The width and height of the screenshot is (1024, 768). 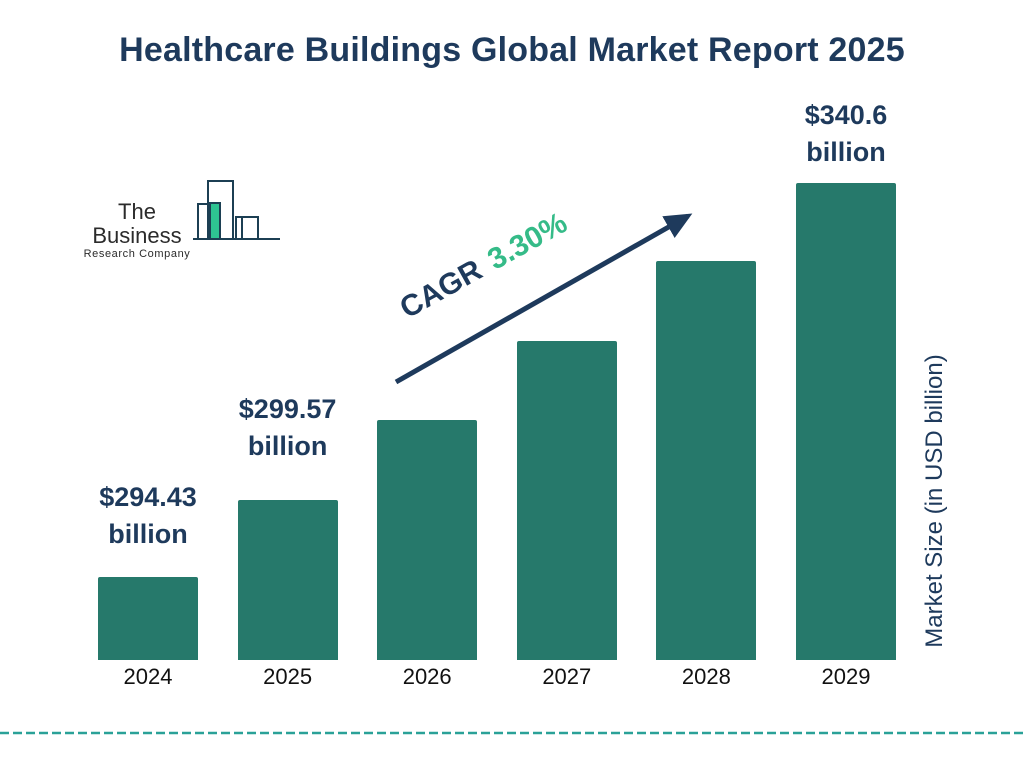 I want to click on value-line1: $340.6, so click(x=846, y=115).